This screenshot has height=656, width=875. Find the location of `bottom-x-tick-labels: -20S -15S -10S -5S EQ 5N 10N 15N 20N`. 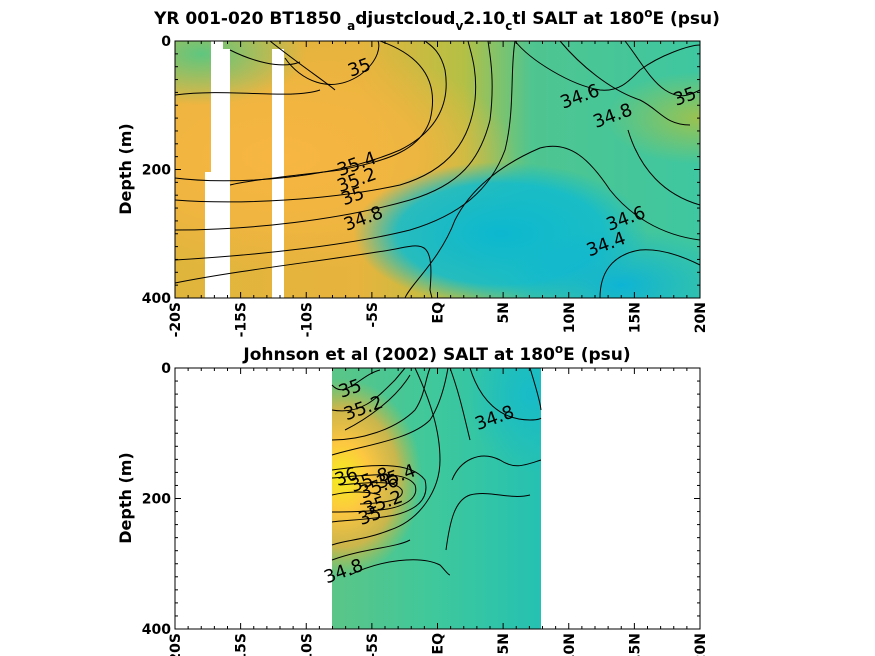

bottom-x-tick-labels: -20S -15S -10S -5S EQ 5N 10N 15N 20N is located at coordinates (438, 644).